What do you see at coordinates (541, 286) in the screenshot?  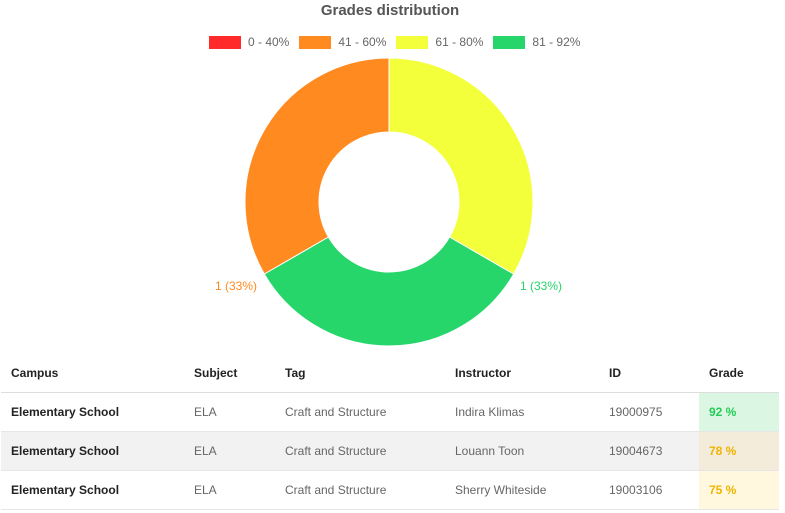 I see `slice-label-81-92: 1 (33%)` at bounding box center [541, 286].